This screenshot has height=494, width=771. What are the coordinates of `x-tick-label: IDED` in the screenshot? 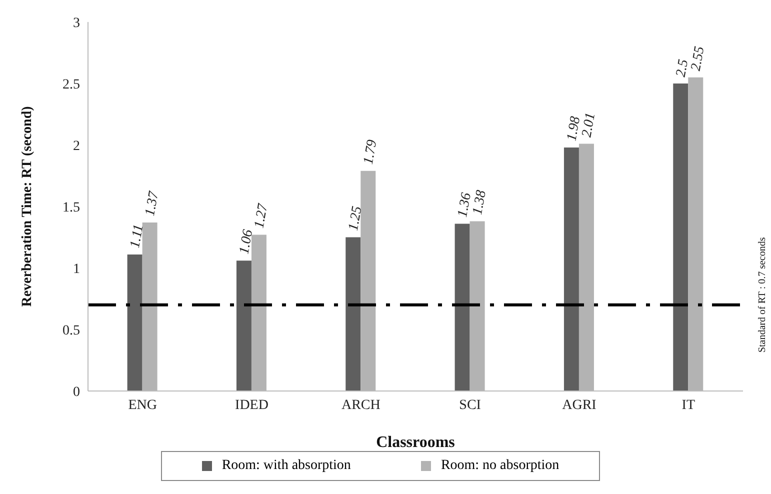 It's located at (251, 405).